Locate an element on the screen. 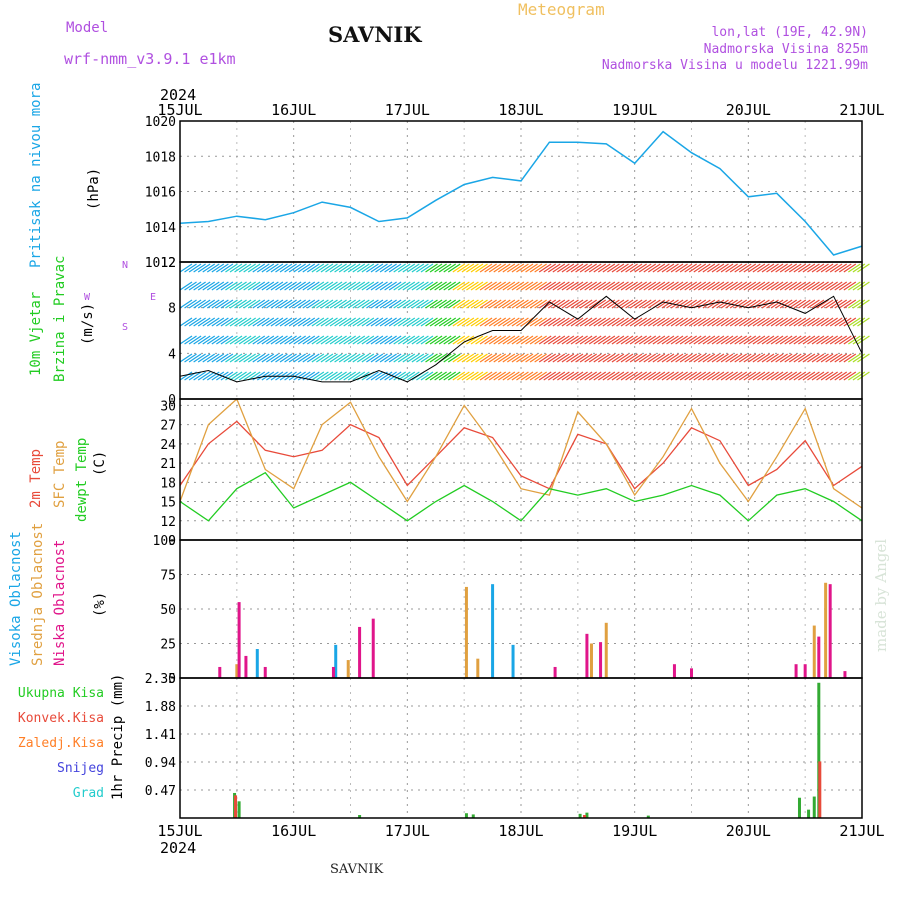 This screenshot has height=900, width=900. cloud-bar is located at coordinates (845, 674).